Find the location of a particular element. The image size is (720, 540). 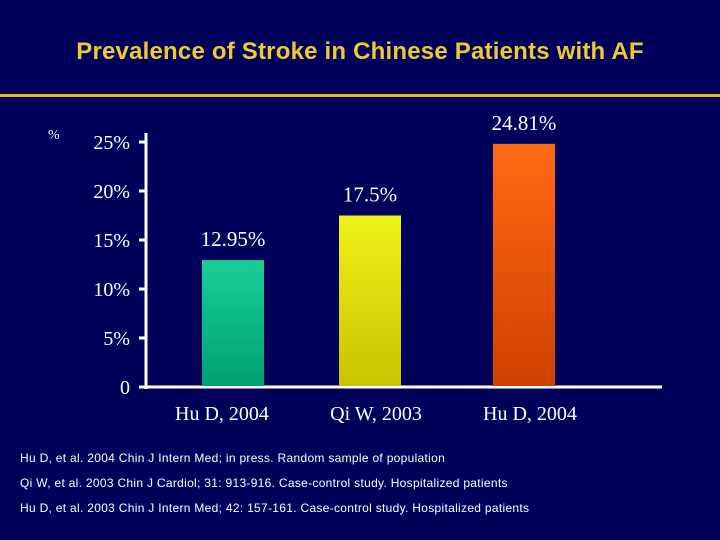

bar-value-label: 12.95% is located at coordinates (233, 239).